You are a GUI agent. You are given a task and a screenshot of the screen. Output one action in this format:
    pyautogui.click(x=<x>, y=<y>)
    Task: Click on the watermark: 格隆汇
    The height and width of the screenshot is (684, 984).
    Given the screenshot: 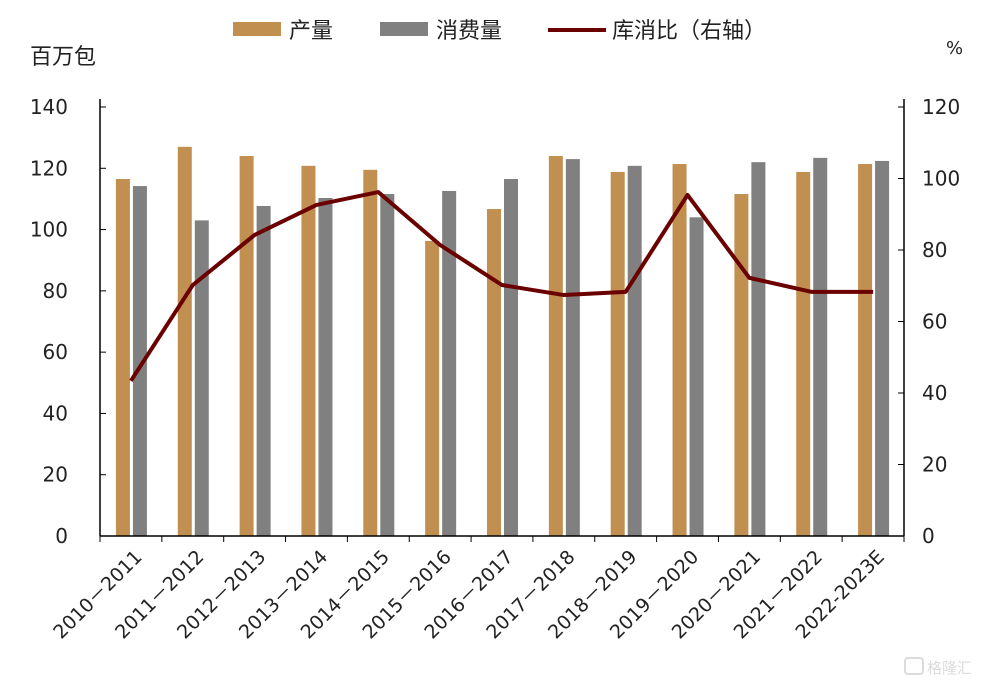 What is the action you would take?
    pyautogui.click(x=938, y=667)
    